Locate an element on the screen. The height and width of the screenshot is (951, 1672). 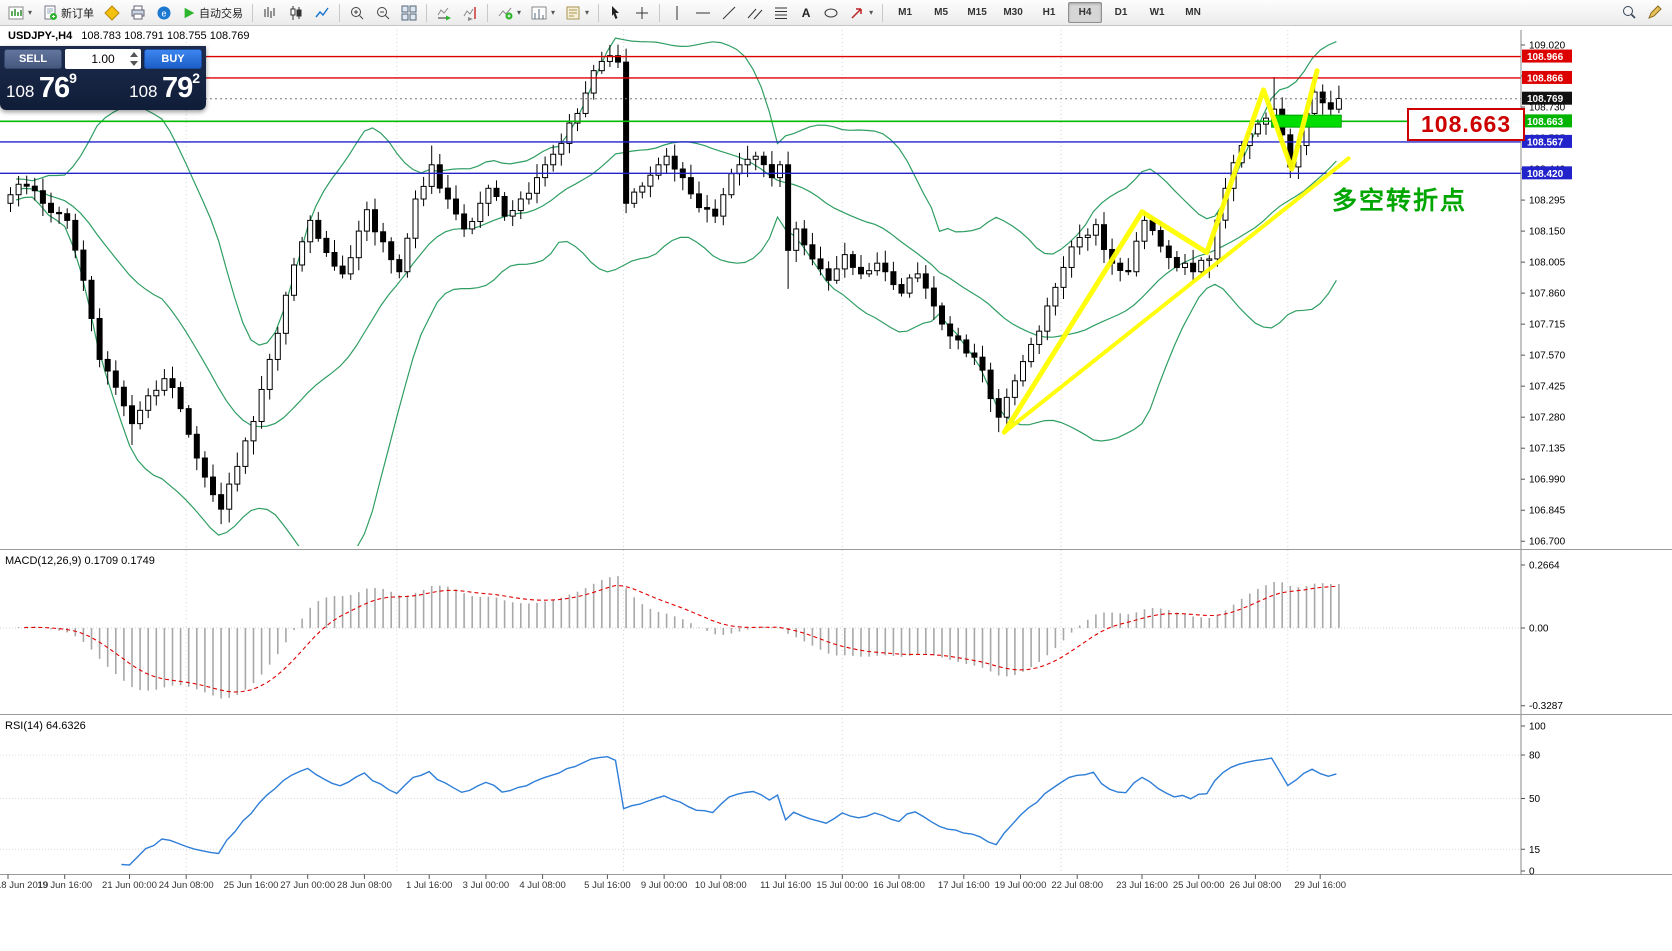
fibonacci-tool-button is located at coordinates (781, 13).